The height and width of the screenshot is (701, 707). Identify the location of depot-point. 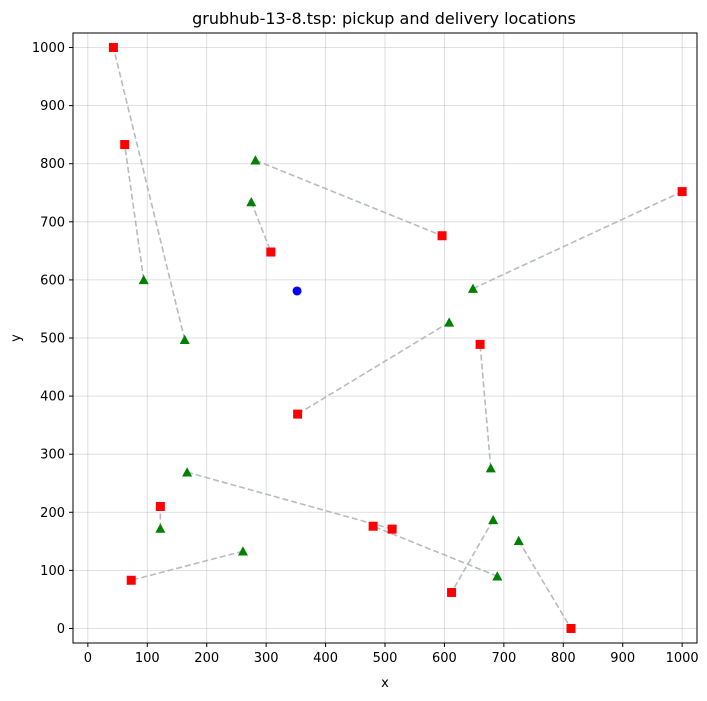
(297, 291).